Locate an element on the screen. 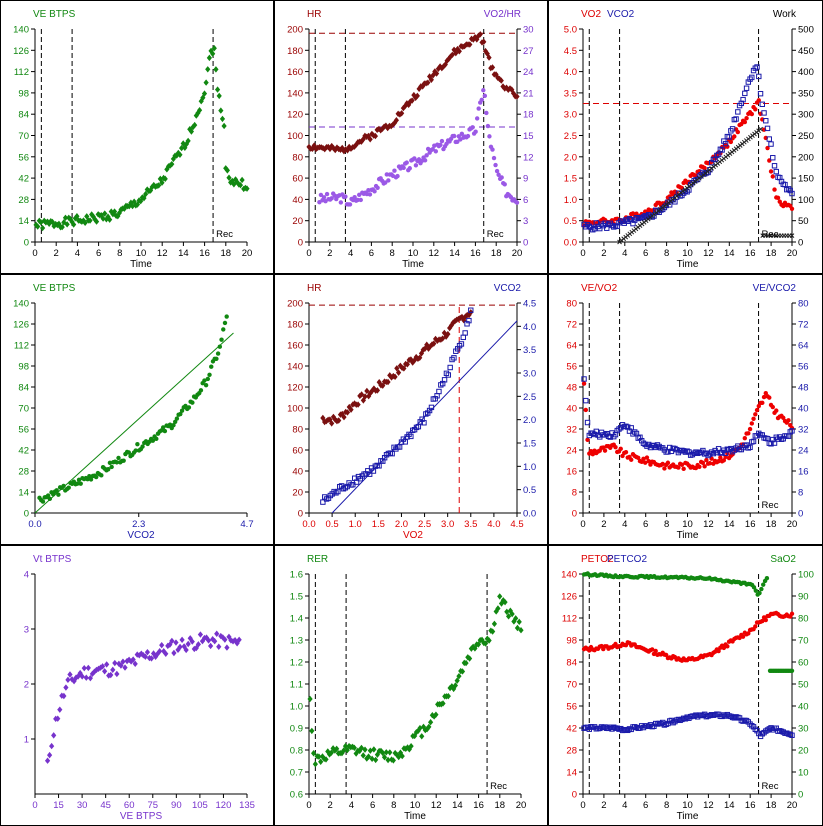 The height and width of the screenshot is (826, 823). recovery-annotation: Rec is located at coordinates (770, 786).